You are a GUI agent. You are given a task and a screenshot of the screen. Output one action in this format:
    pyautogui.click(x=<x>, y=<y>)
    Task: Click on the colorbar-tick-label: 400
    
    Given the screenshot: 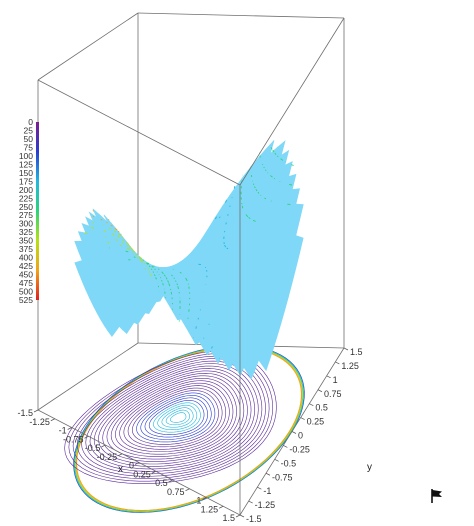 What is the action you would take?
    pyautogui.click(x=26, y=258)
    